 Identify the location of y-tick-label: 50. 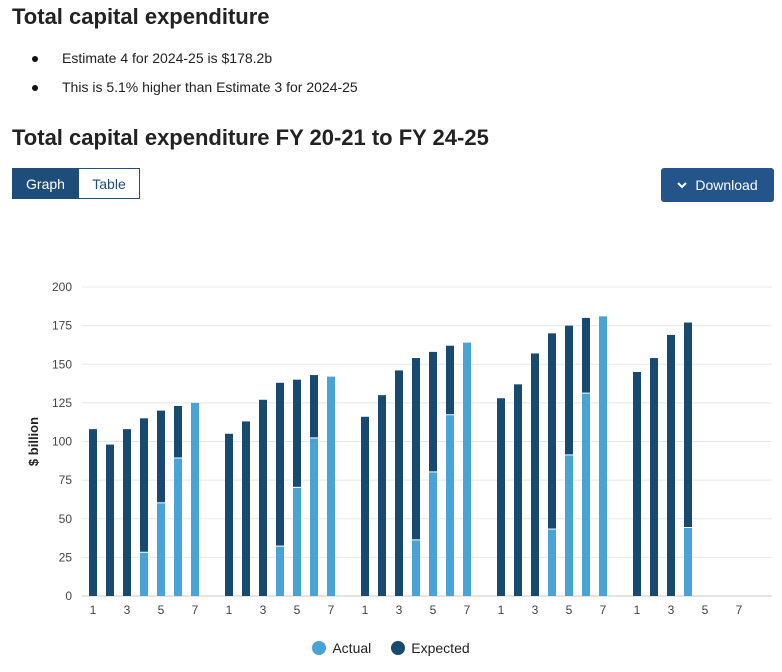
(66, 519).